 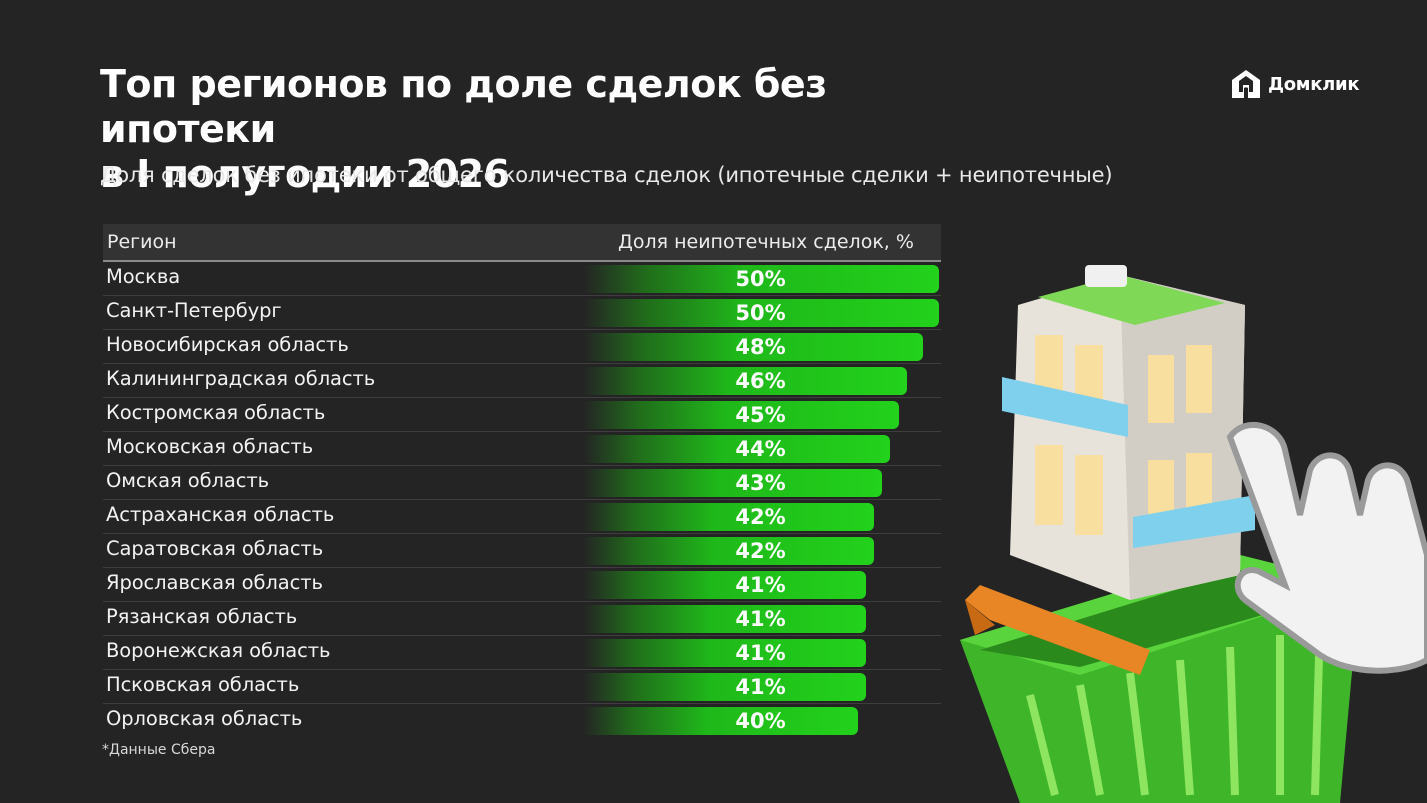 I want to click on share-value-label: 46%, so click(x=760, y=381).